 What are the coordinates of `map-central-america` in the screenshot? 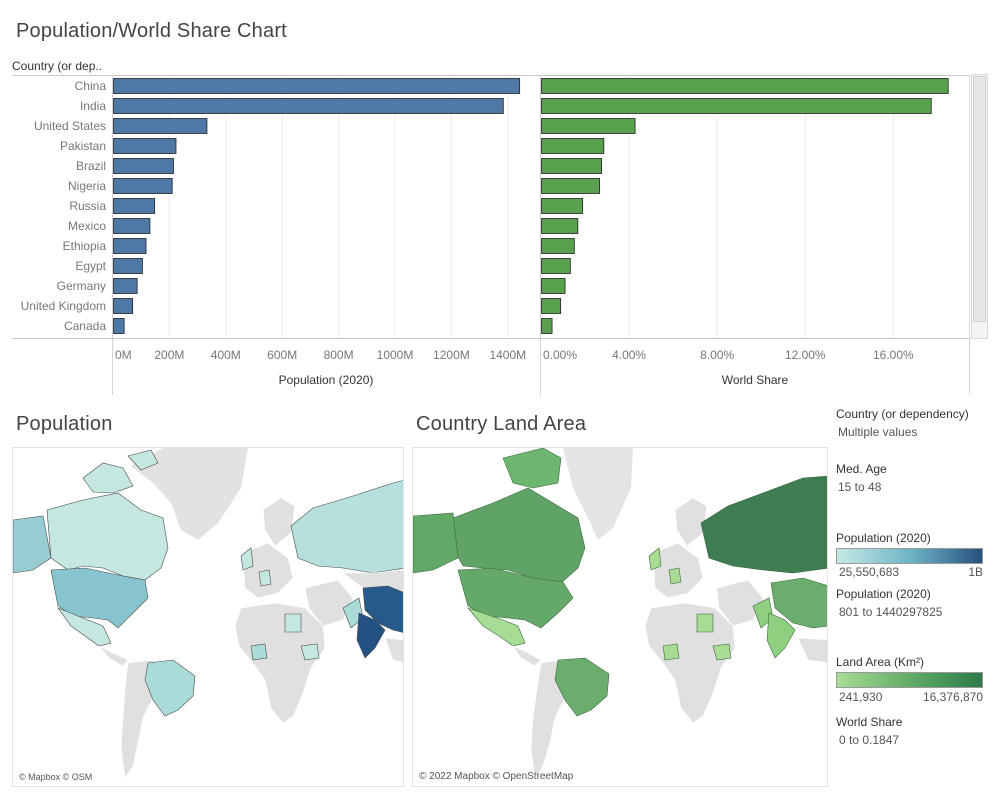 It's located at (527, 656).